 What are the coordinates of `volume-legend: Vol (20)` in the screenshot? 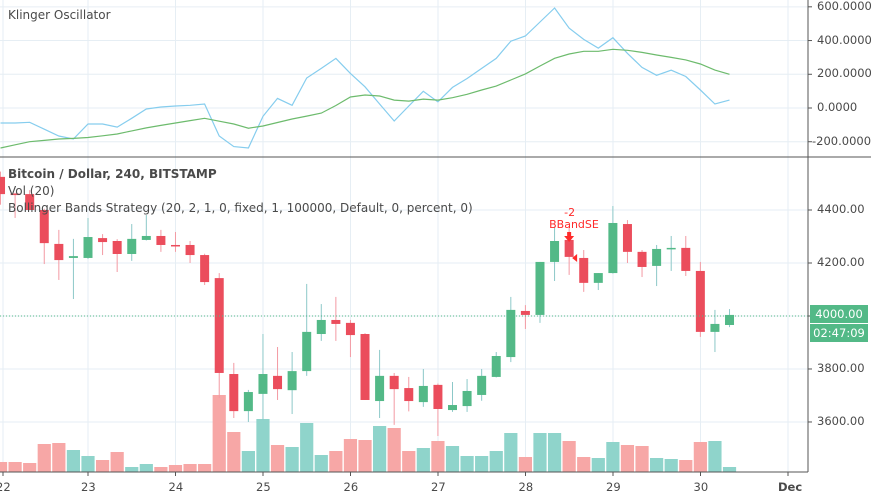 It's located at (31, 191).